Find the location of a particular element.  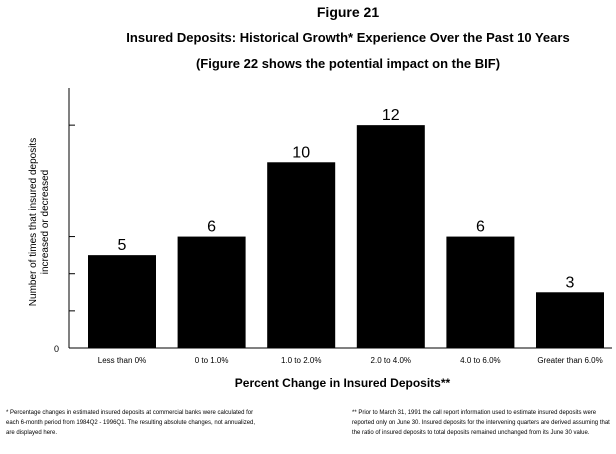

x-tick-label: 1.0 to 2.0% is located at coordinates (301, 360).